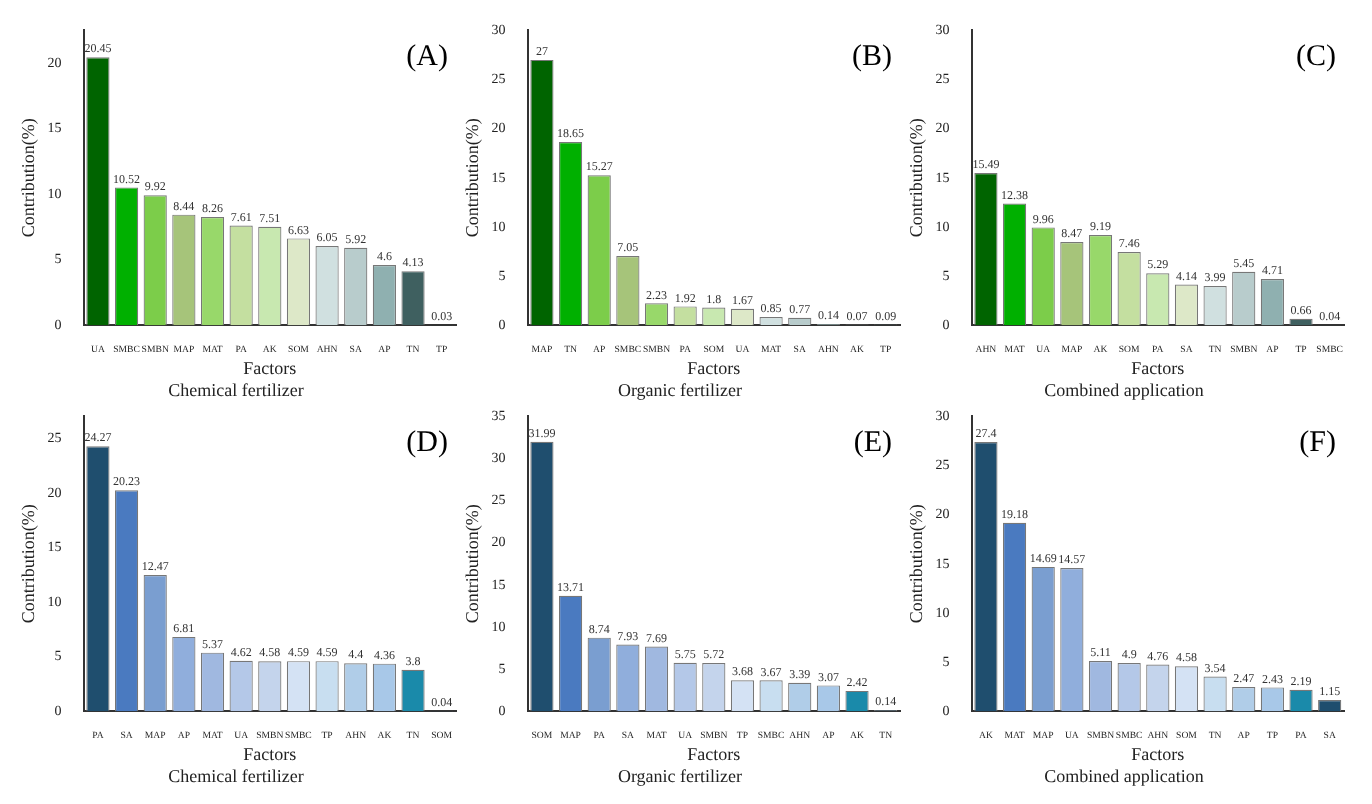 The height and width of the screenshot is (804, 1372). I want to click on chart-title: (E), so click(872, 443).